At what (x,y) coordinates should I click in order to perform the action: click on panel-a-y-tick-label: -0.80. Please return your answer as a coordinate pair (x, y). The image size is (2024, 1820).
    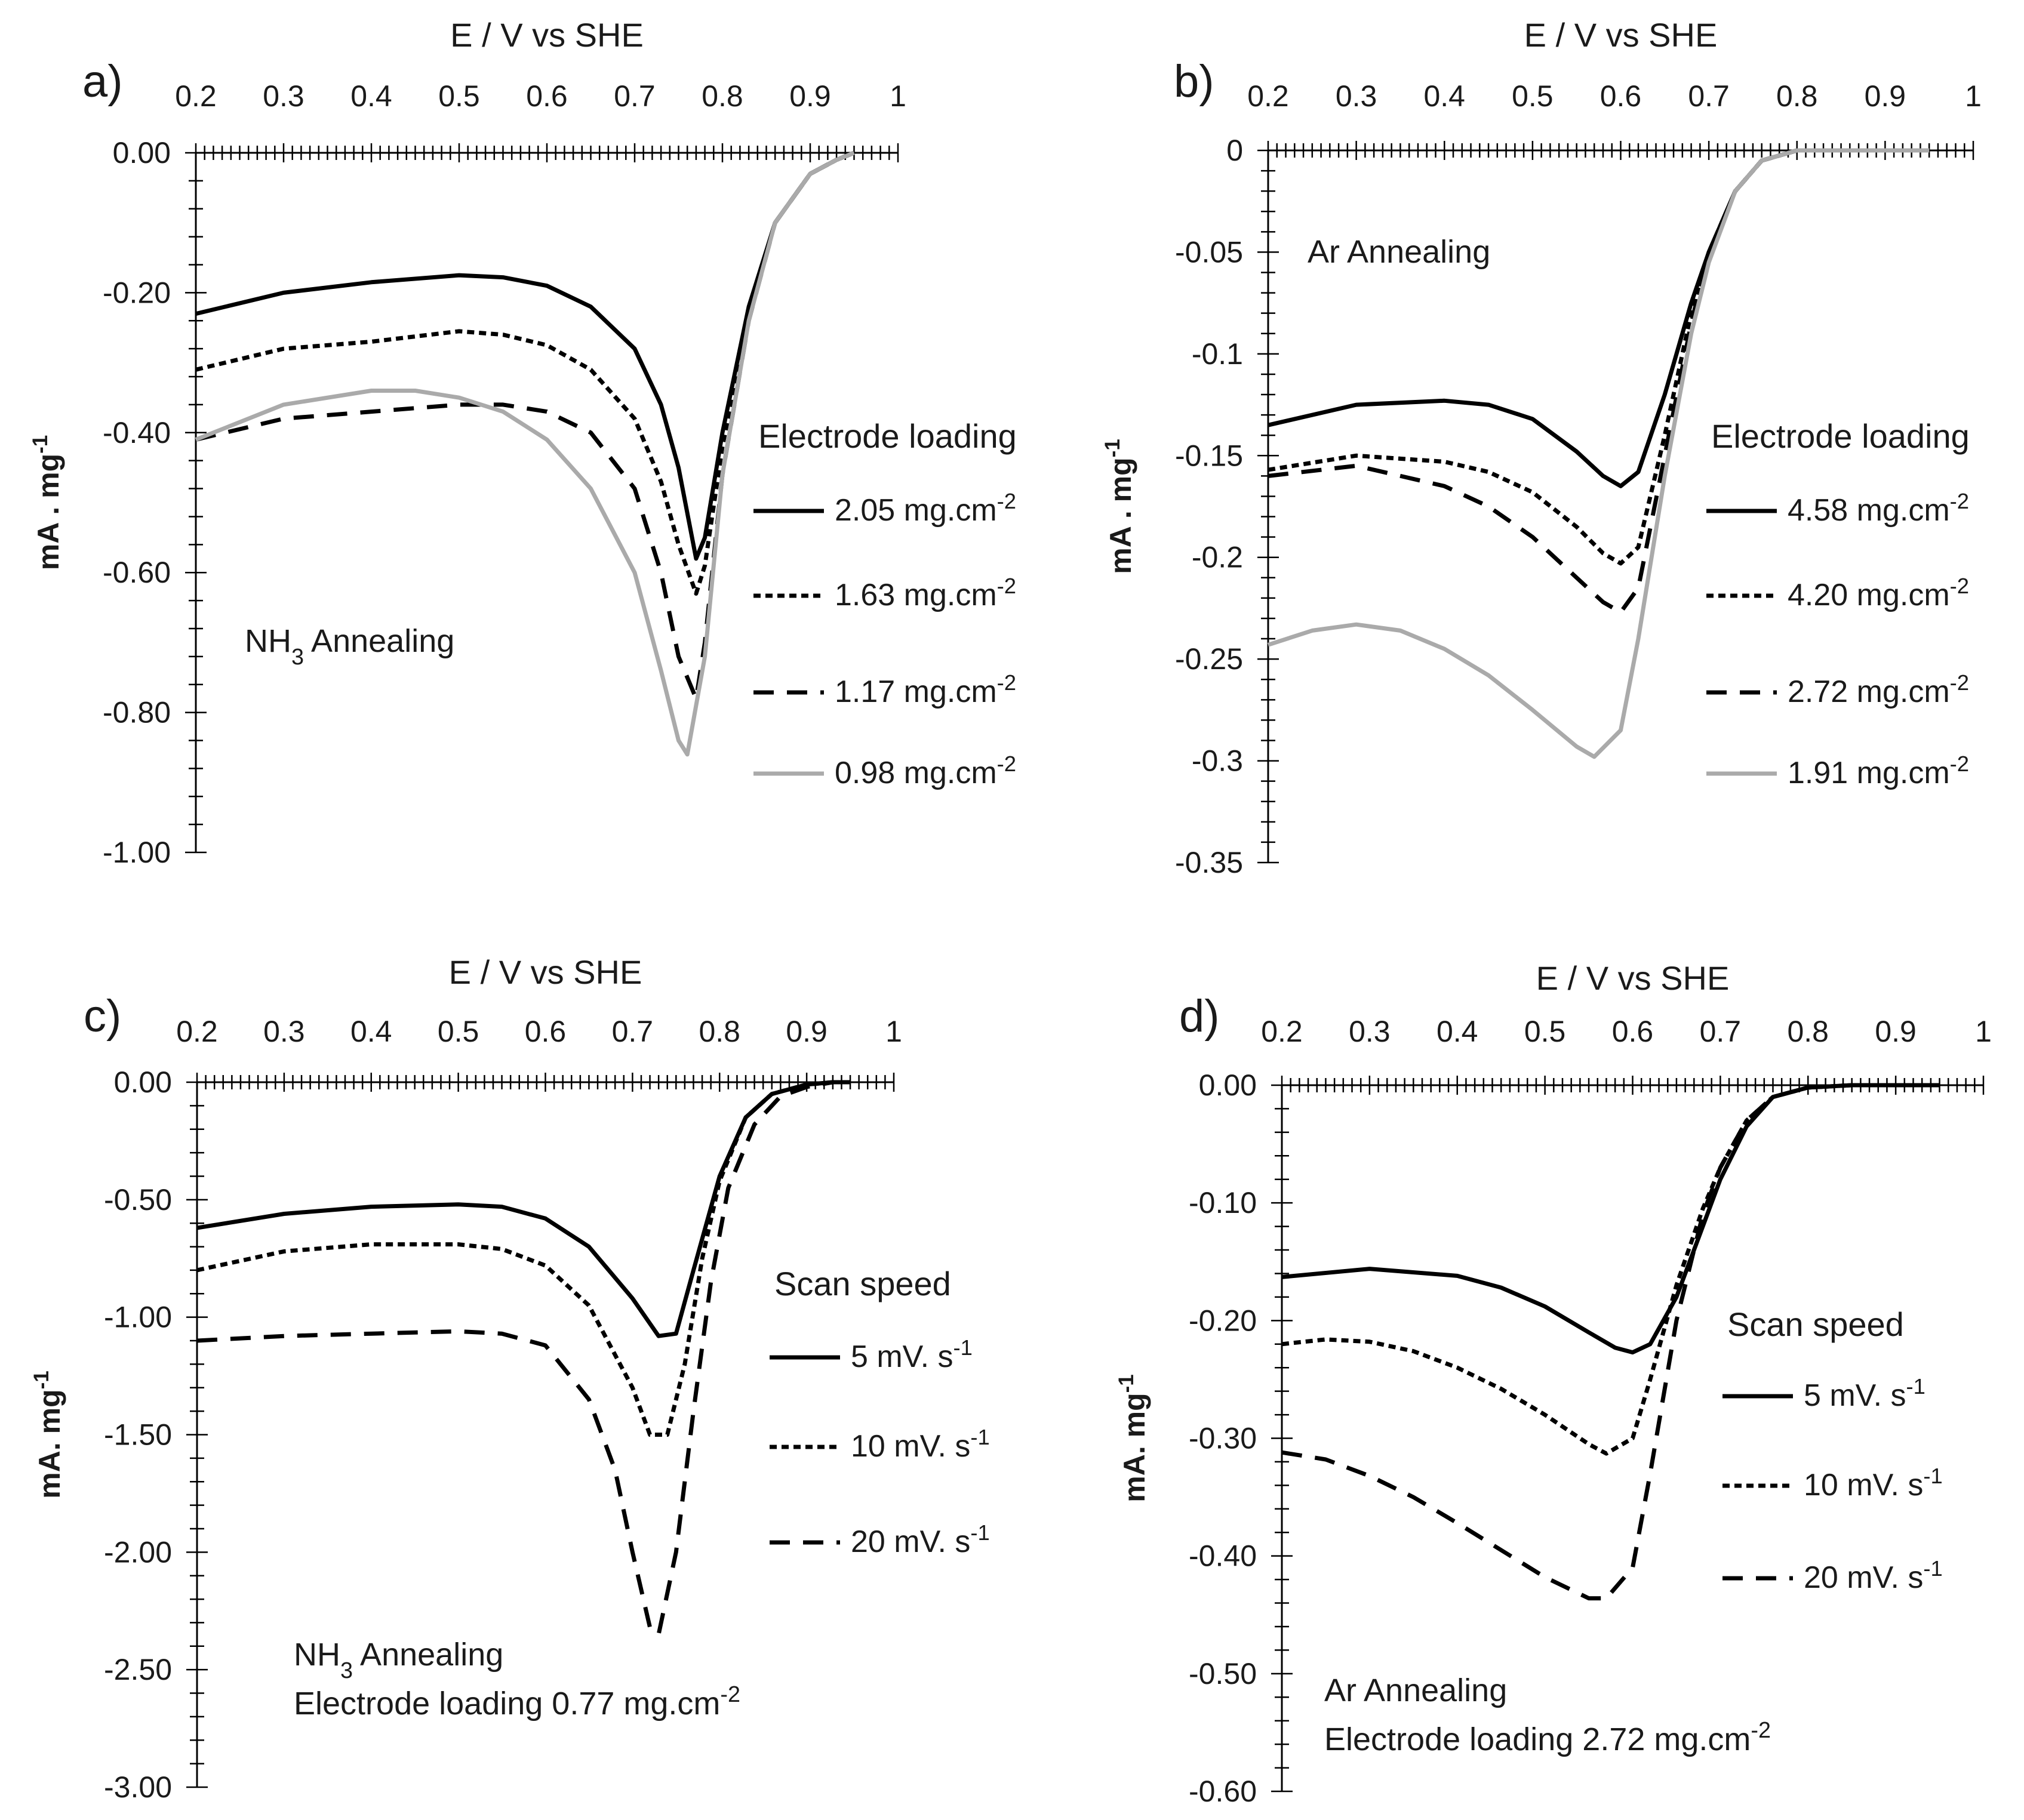
    Looking at the image, I should click on (137, 713).